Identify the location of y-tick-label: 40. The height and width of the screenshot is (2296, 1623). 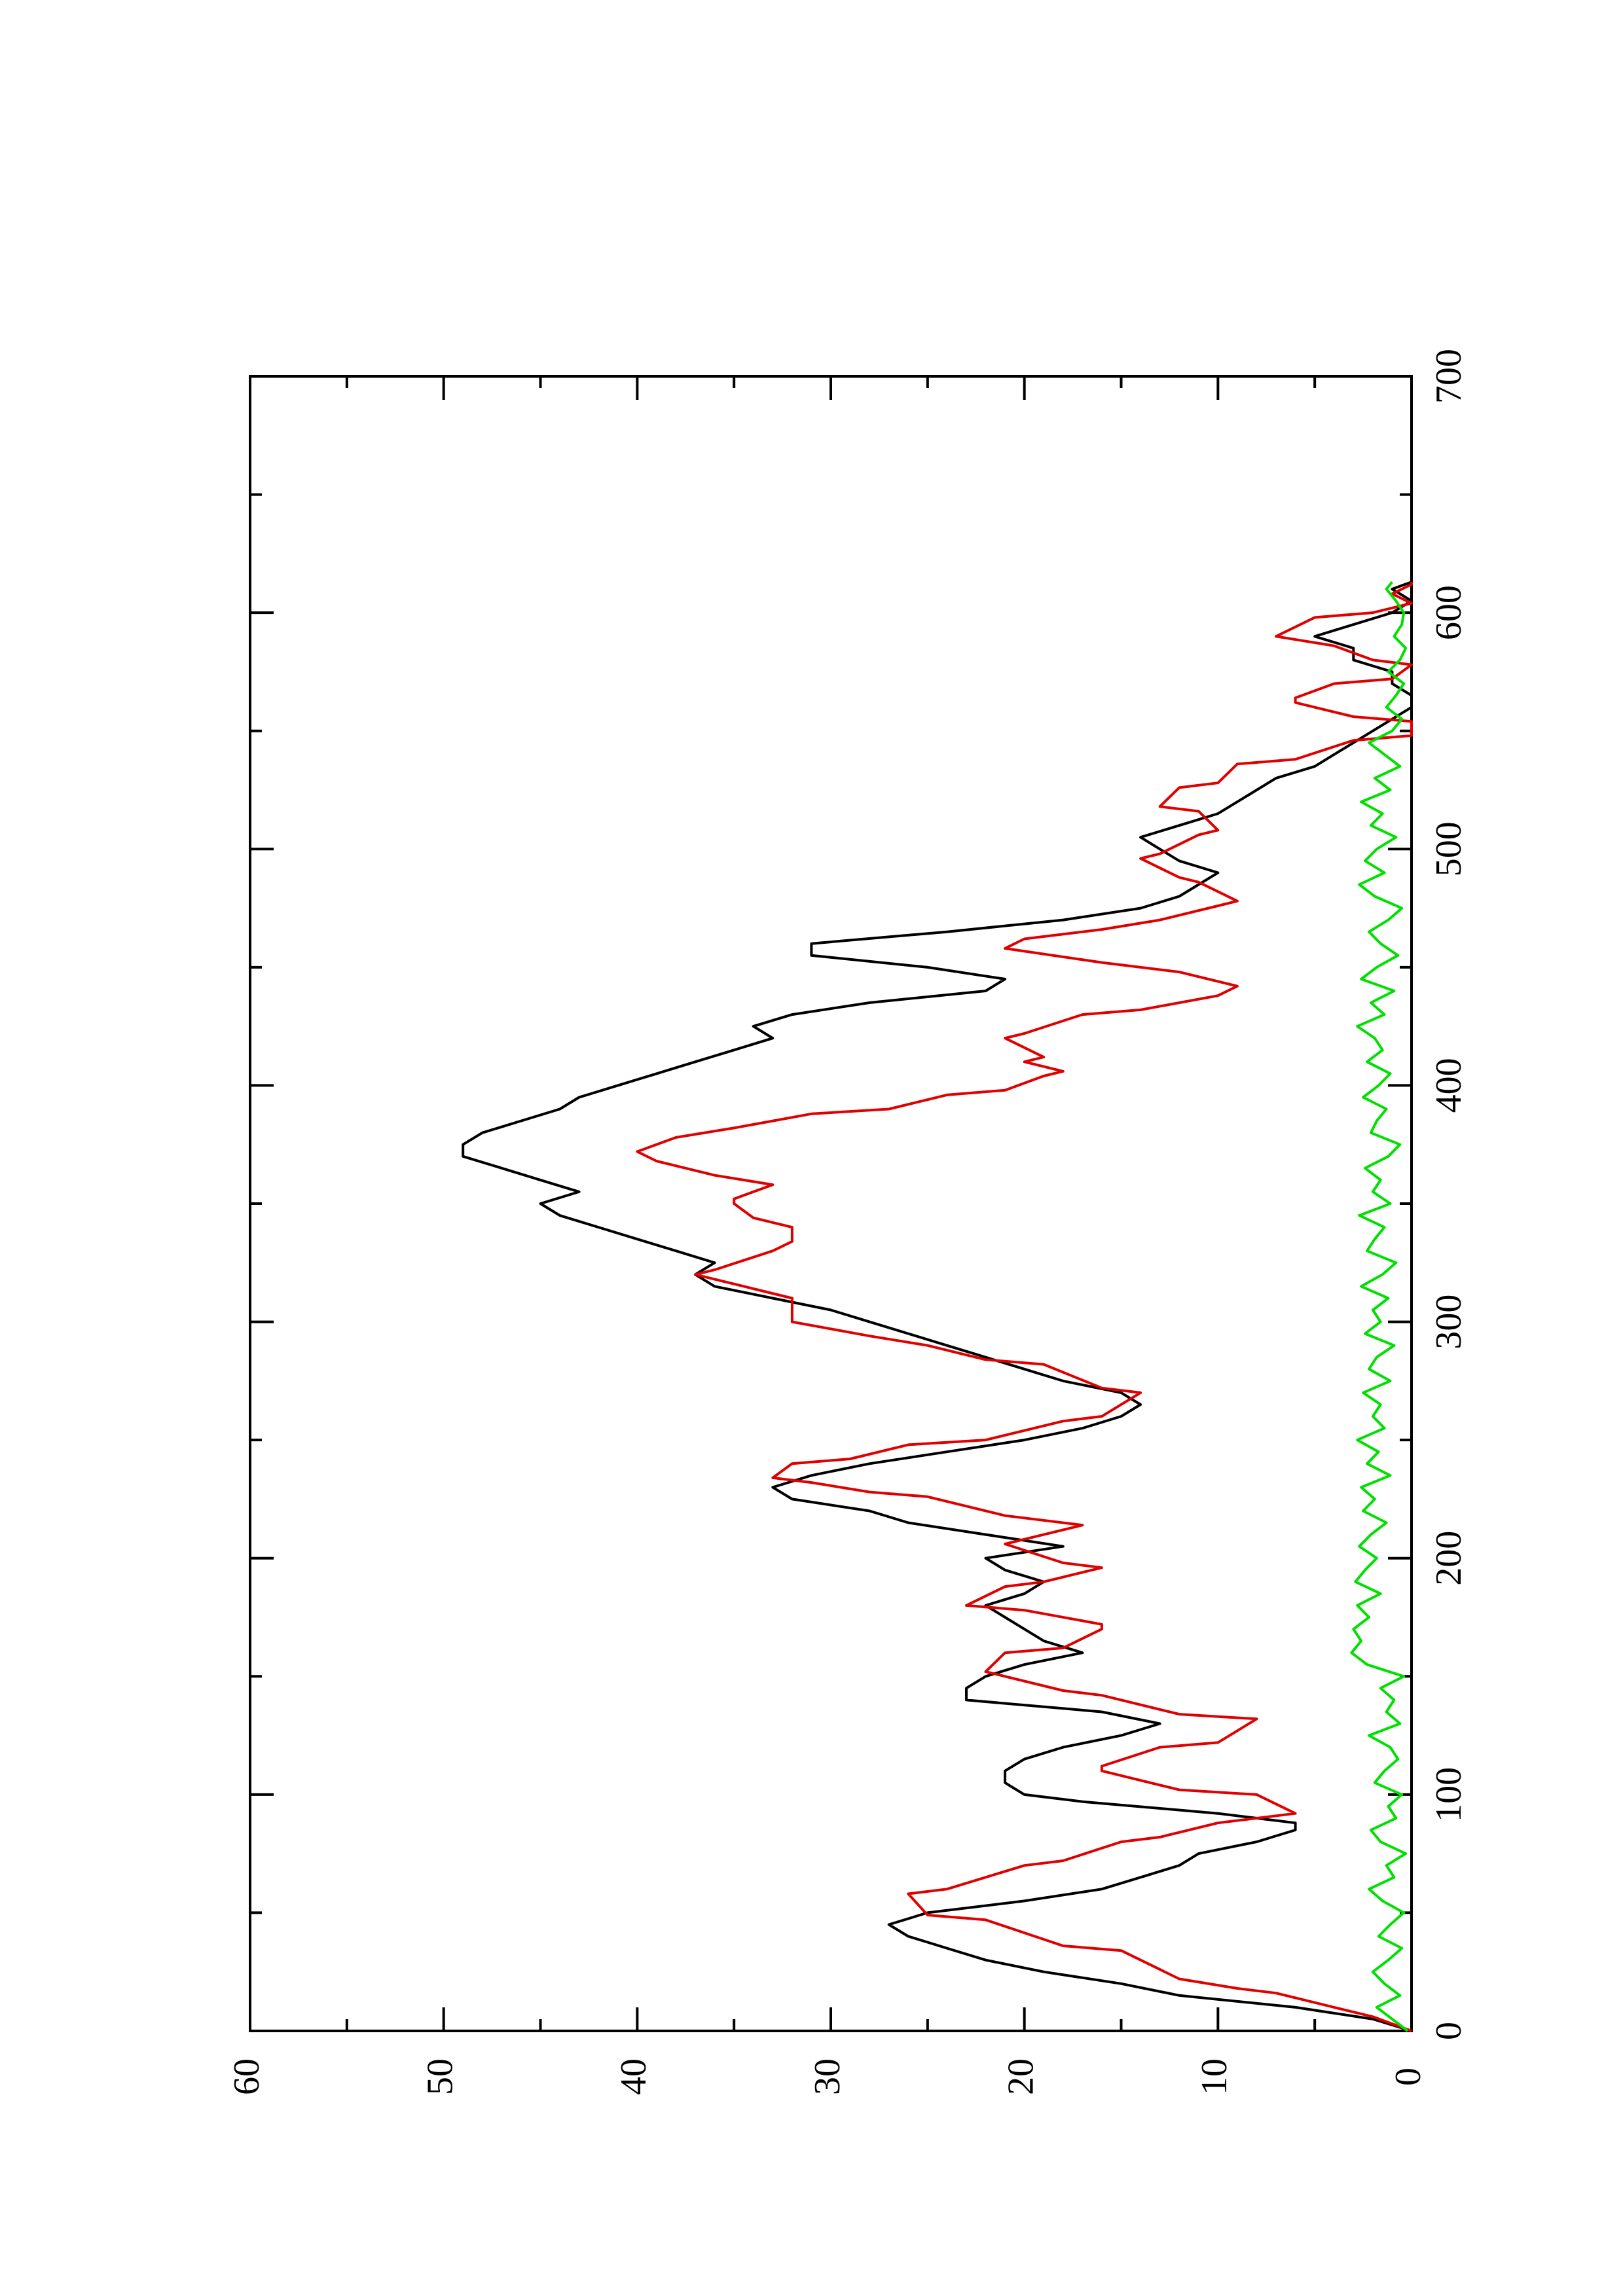
(633, 2076).